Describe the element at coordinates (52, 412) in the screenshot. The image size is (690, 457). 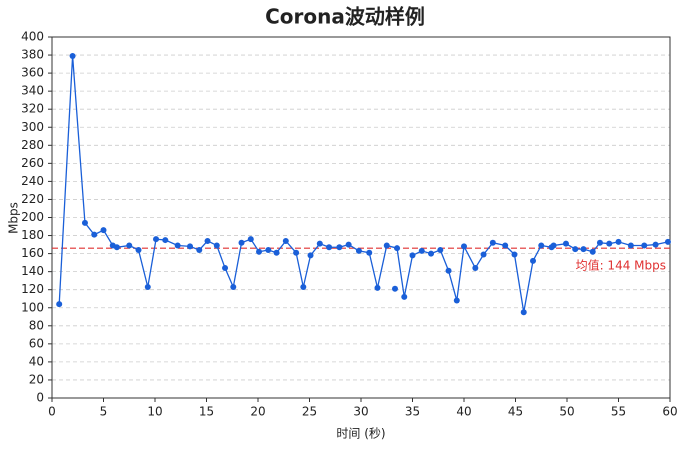
I see `x-tick-label: 0` at that location.